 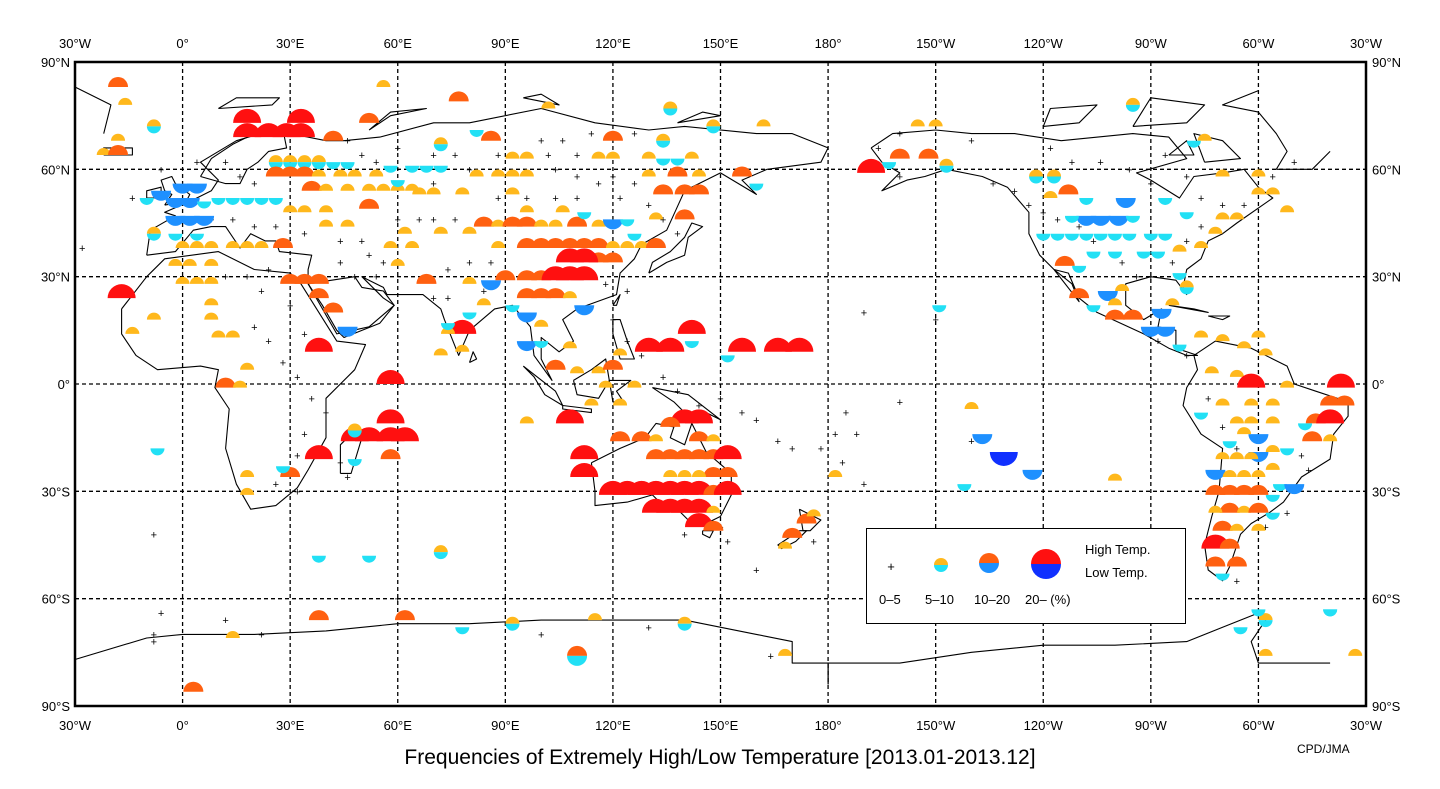 What do you see at coordinates (55, 62) in the screenshot?
I see `left-latitude-label: 90°N` at bounding box center [55, 62].